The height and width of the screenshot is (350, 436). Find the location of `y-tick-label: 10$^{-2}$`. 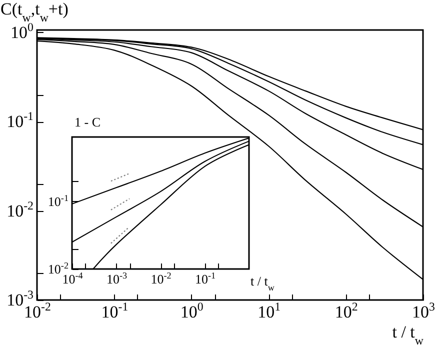

y-tick-label: 10$^{-2}$ is located at coordinates (20, 209).